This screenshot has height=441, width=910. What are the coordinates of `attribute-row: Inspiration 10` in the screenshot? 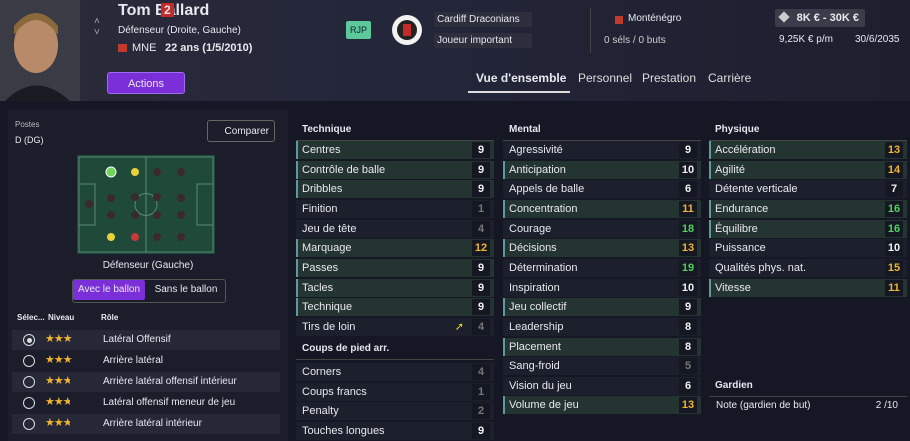 It's located at (602, 287).